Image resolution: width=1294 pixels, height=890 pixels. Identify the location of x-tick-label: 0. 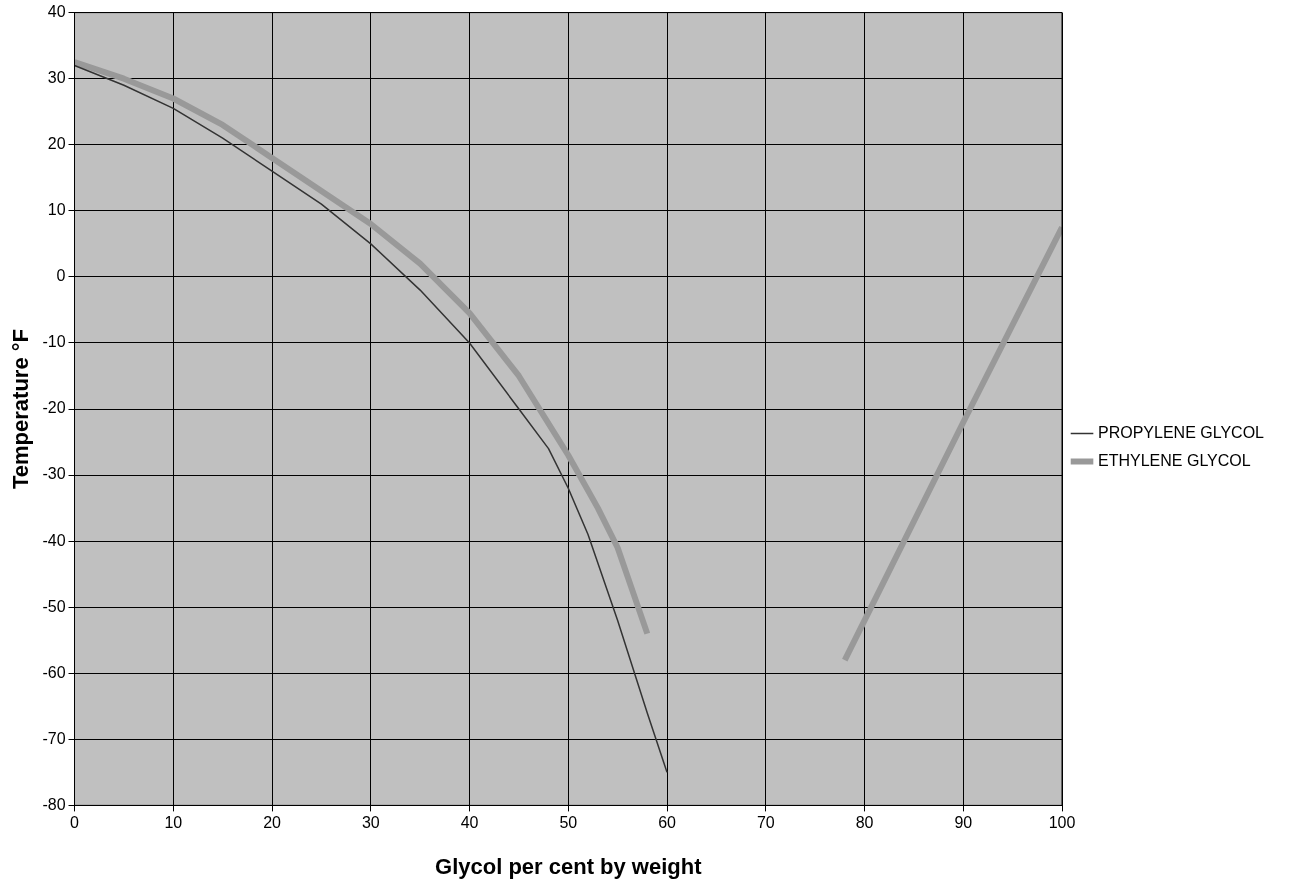
(75, 823).